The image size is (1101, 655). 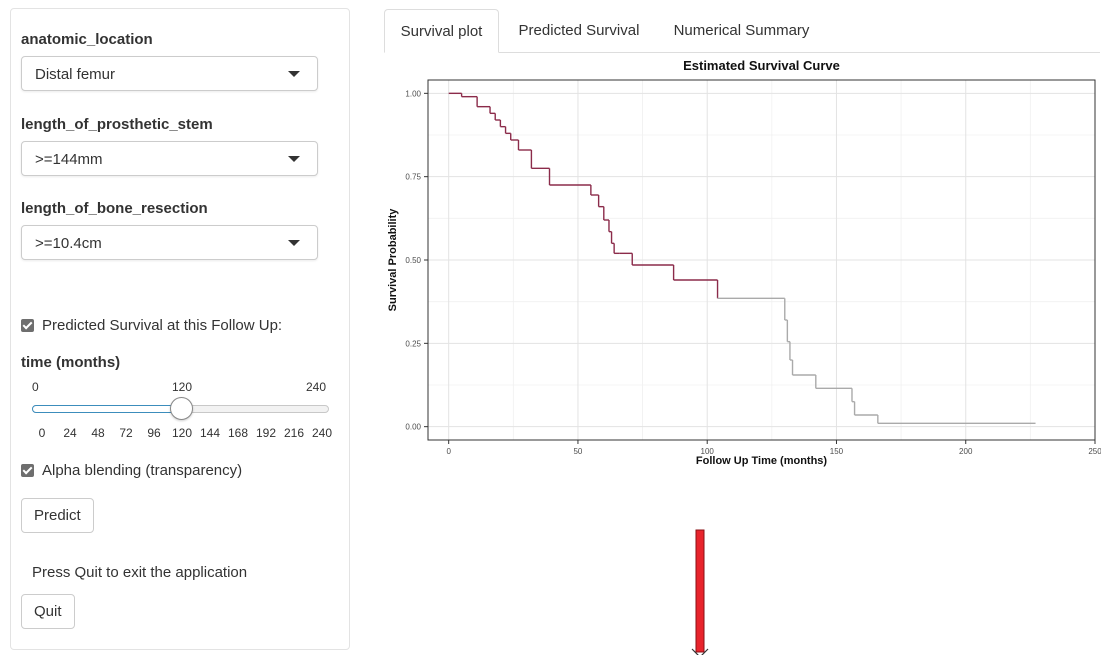 I want to click on slider-tick-label: 192, so click(x=266, y=433).